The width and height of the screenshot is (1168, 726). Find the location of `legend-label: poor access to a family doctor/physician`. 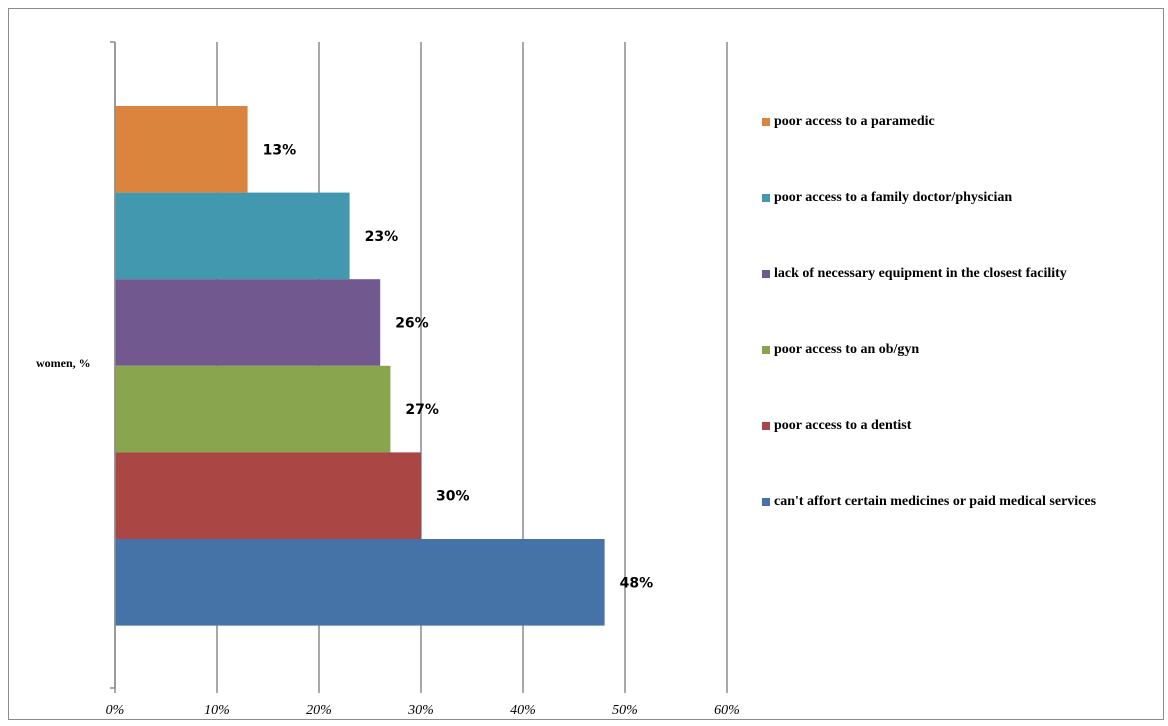

legend-label: poor access to a family doctor/physician is located at coordinates (893, 197).